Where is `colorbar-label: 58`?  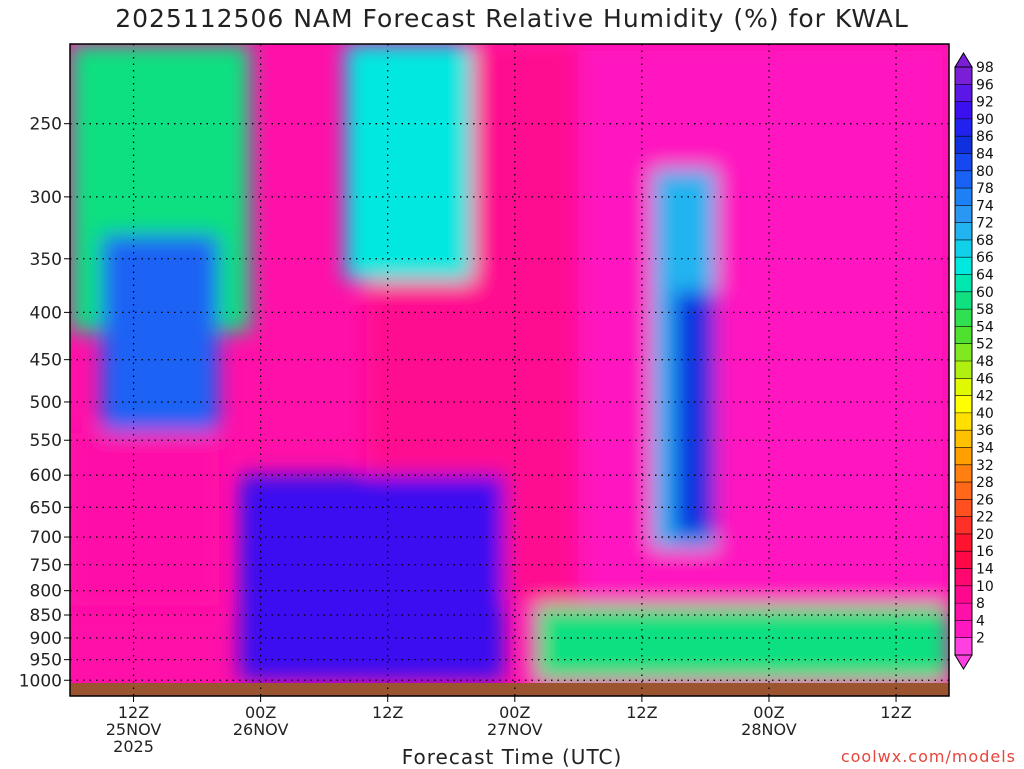 colorbar-label: 58 is located at coordinates (985, 310).